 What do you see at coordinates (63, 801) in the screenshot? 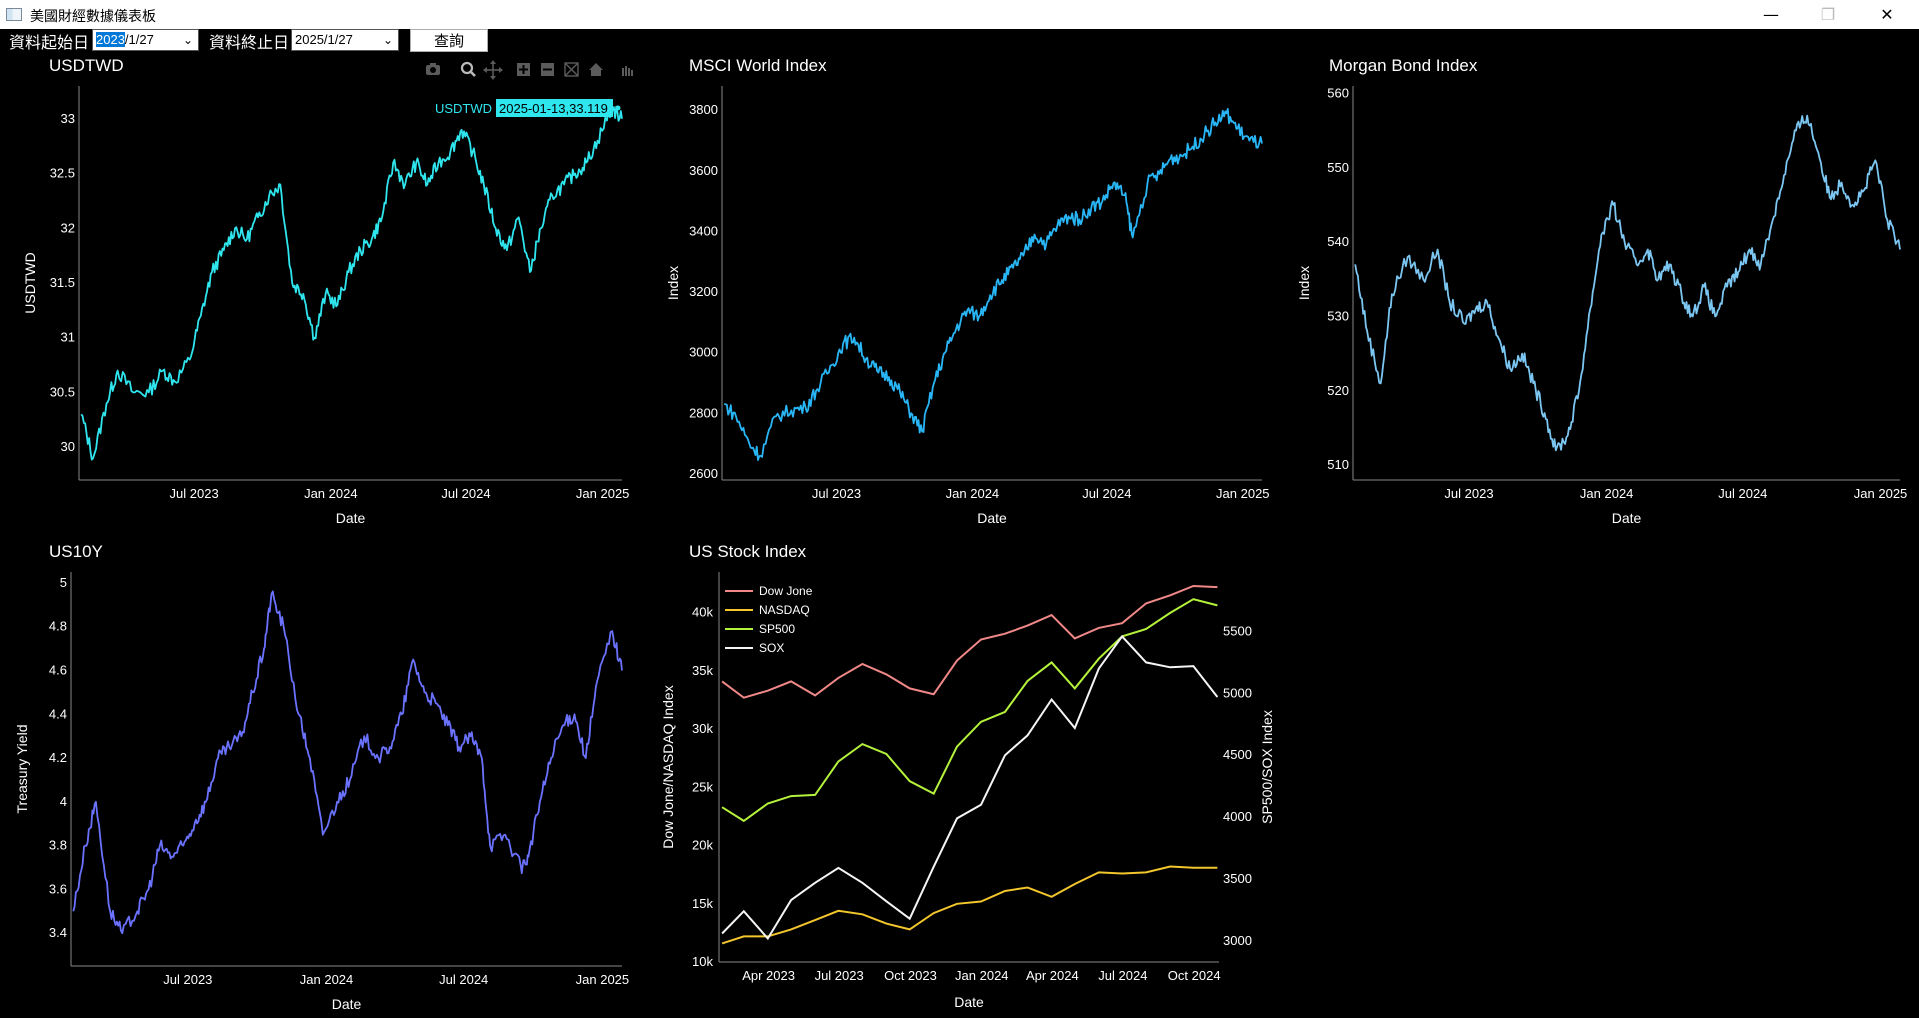
I see `y-tick-label: 4` at bounding box center [63, 801].